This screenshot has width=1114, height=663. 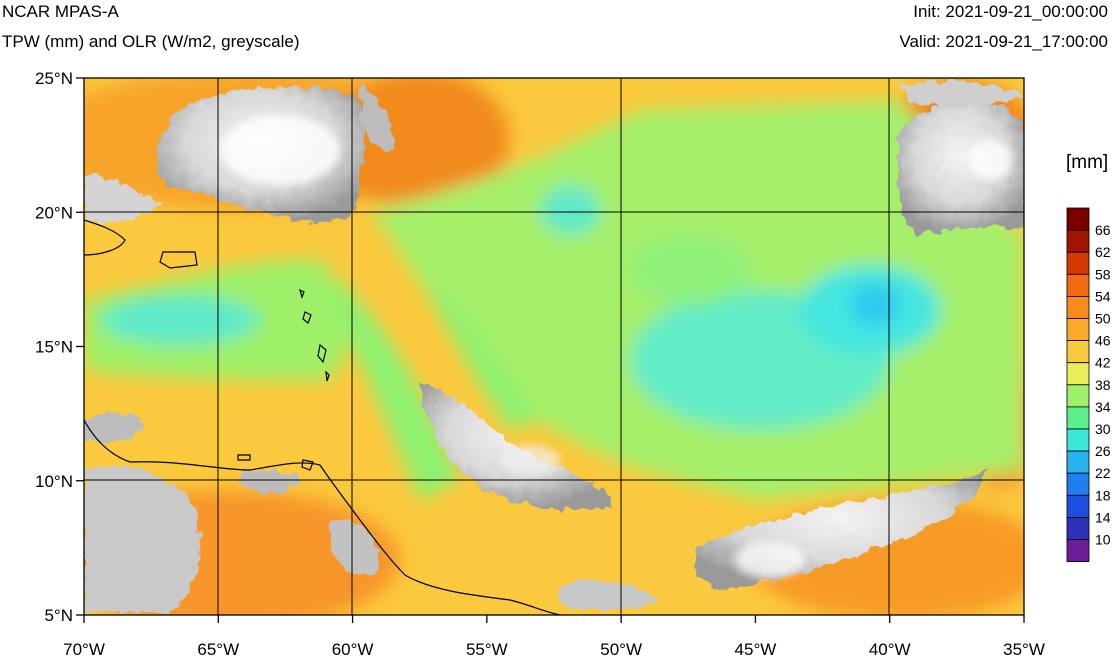 What do you see at coordinates (1103, 473) in the screenshot?
I see `colorbar-label: 22` at bounding box center [1103, 473].